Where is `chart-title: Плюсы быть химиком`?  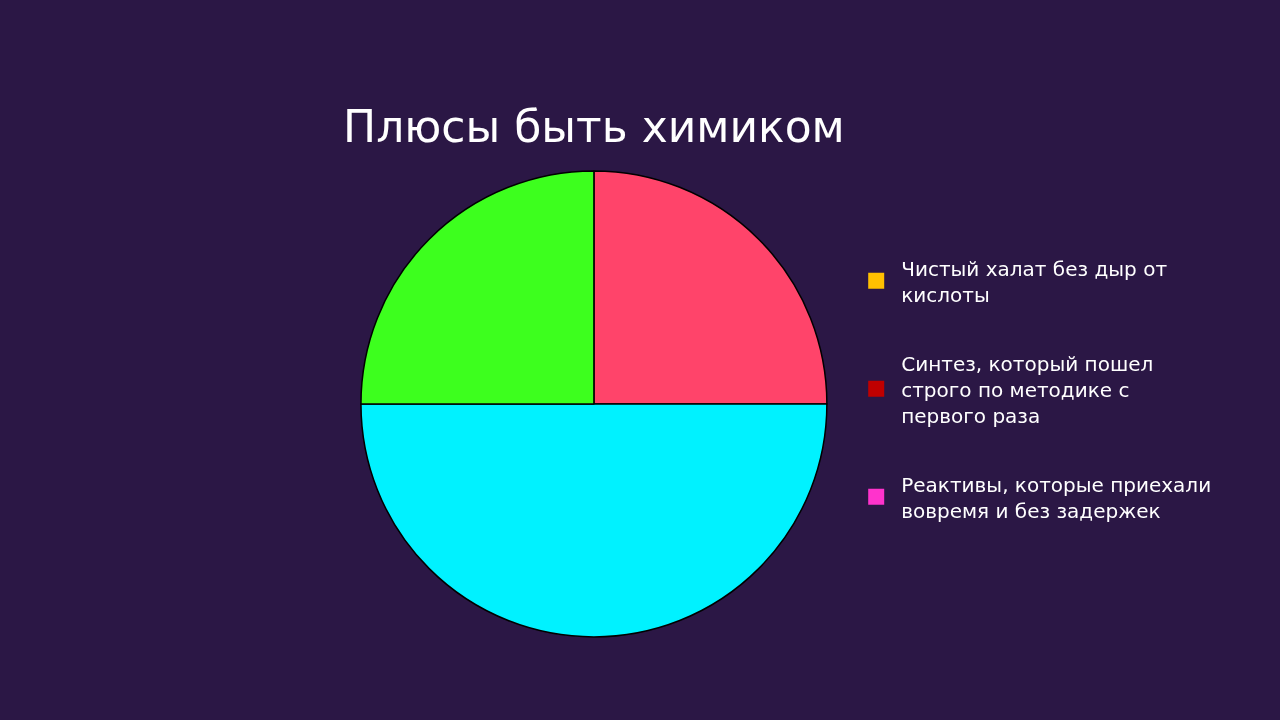
chart-title: Плюсы быть химиком is located at coordinates (594, 127).